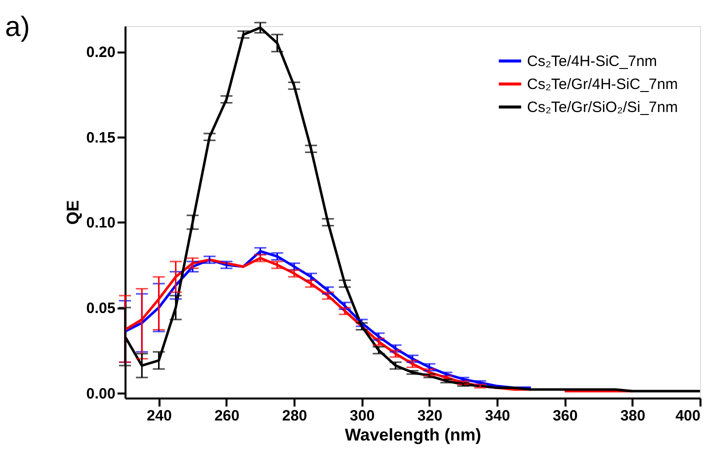 The image size is (726, 473). What do you see at coordinates (413, 435) in the screenshot?
I see `x-axis-title: Wavelength (nm)` at bounding box center [413, 435].